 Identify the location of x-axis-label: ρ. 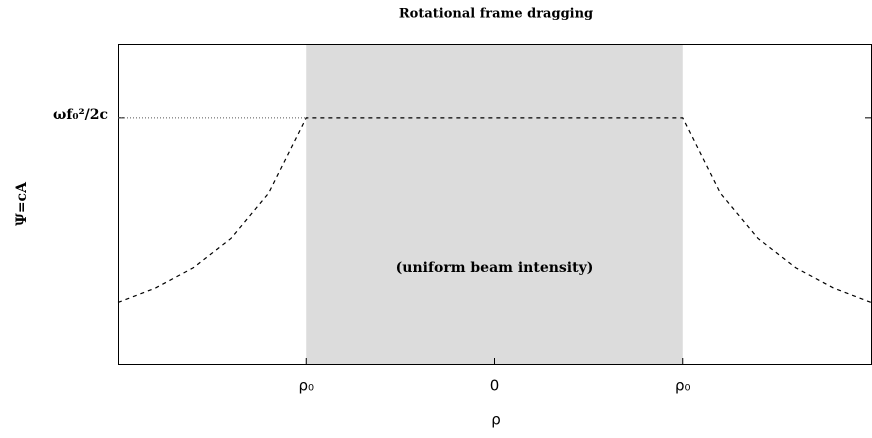
(496, 420).